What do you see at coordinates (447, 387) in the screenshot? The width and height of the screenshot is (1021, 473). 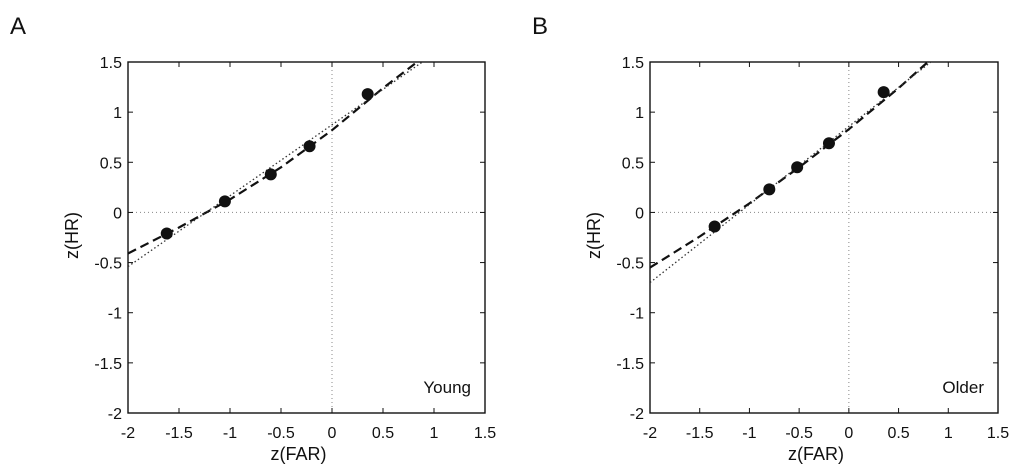 I see `group-label: Young` at bounding box center [447, 387].